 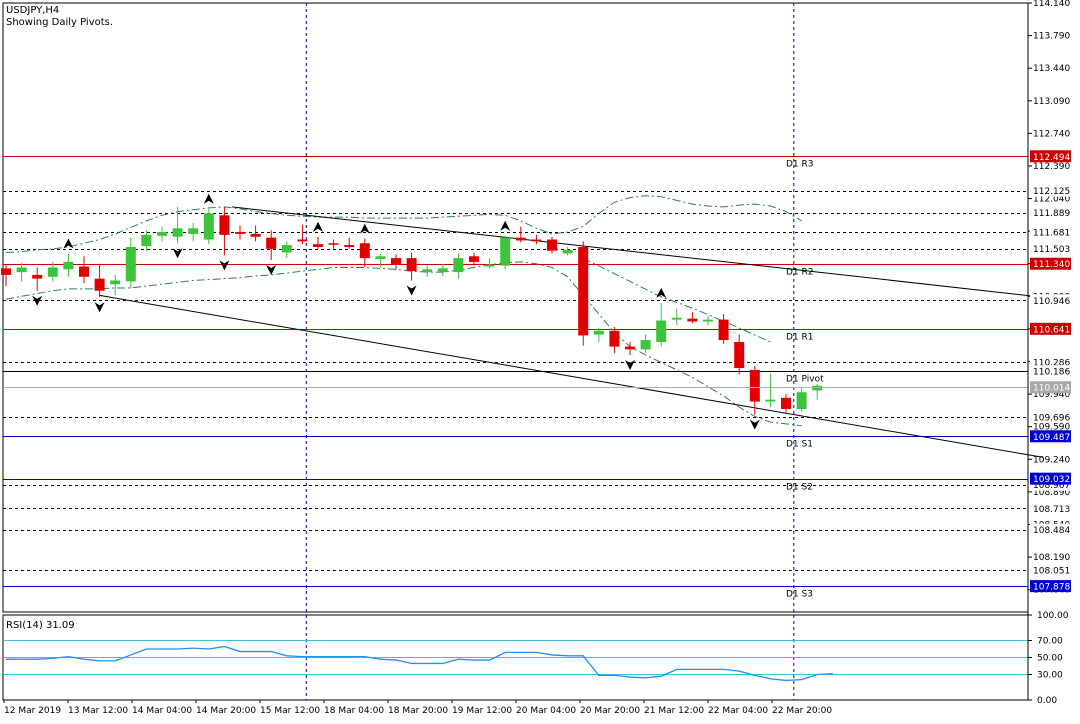 I want to click on price-tick-label: 112.740, so click(x=1051, y=134).